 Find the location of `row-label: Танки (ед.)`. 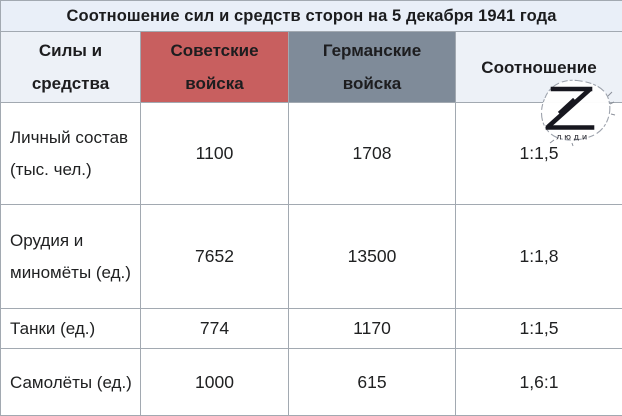

row-label: Танки (ед.) is located at coordinates (71, 329).